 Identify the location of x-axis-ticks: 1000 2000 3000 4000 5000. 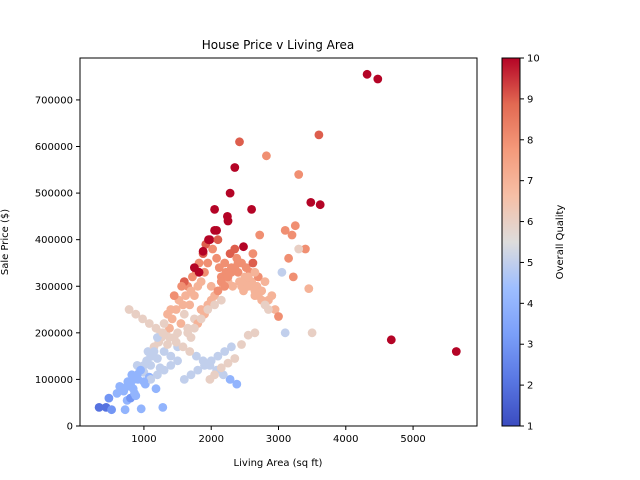
(278, 435).